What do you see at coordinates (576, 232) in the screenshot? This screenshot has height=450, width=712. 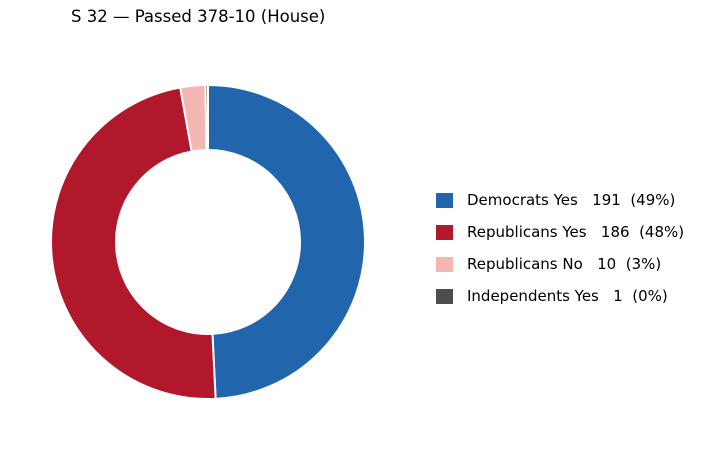 I see `legend-label: Republicans Yes 186 (48%)` at bounding box center [576, 232].